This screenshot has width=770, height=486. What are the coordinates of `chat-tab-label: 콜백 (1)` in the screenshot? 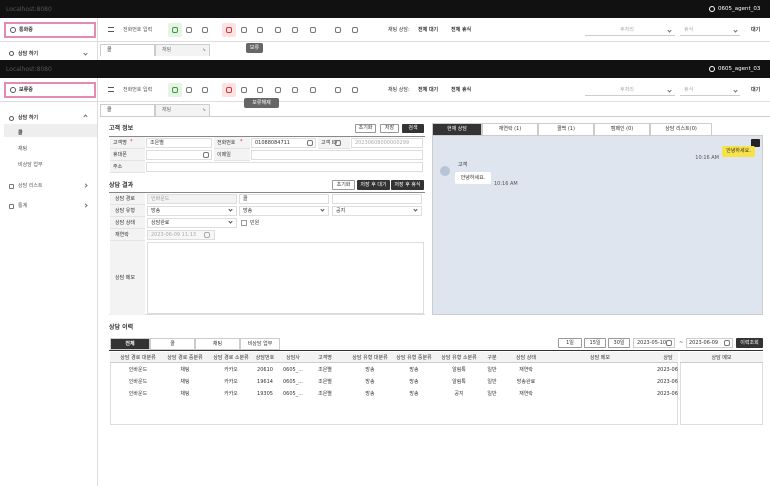 It's located at (566, 129).